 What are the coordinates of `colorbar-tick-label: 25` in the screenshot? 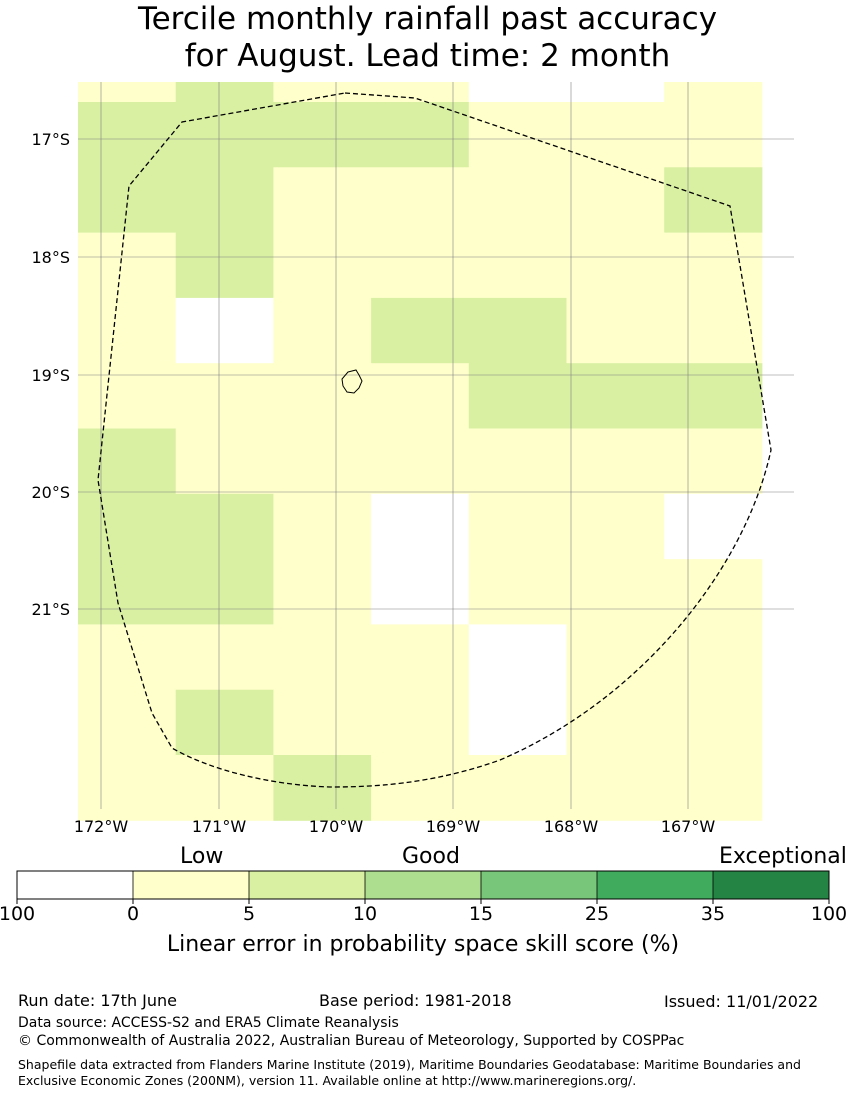 It's located at (597, 914).